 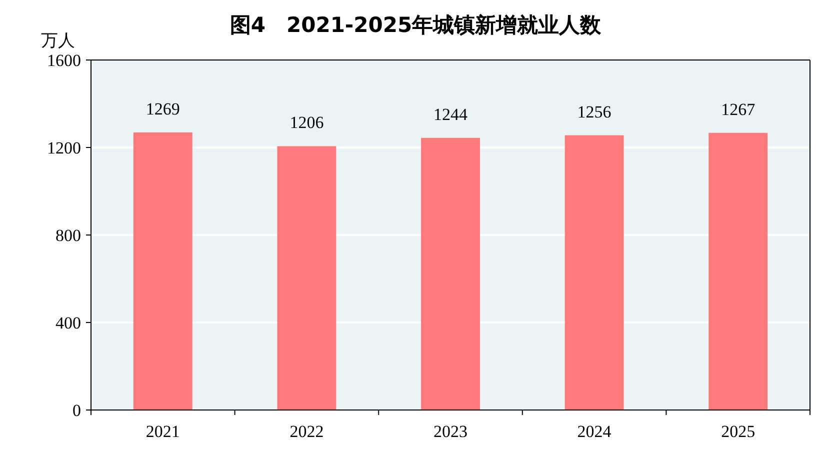 What do you see at coordinates (594, 112) in the screenshot?
I see `data-label: 1256` at bounding box center [594, 112].